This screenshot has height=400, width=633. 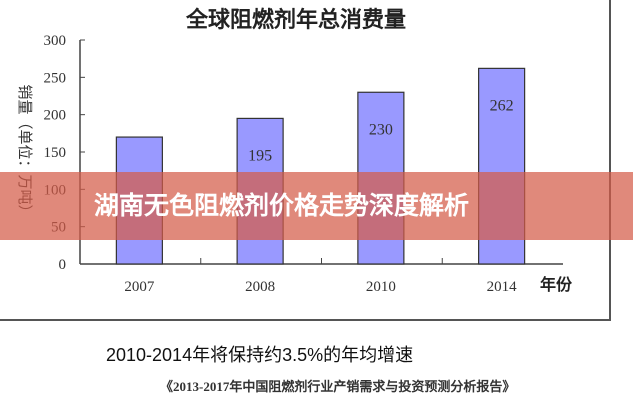 I want to click on data-label-2008: 195, so click(x=260, y=155).